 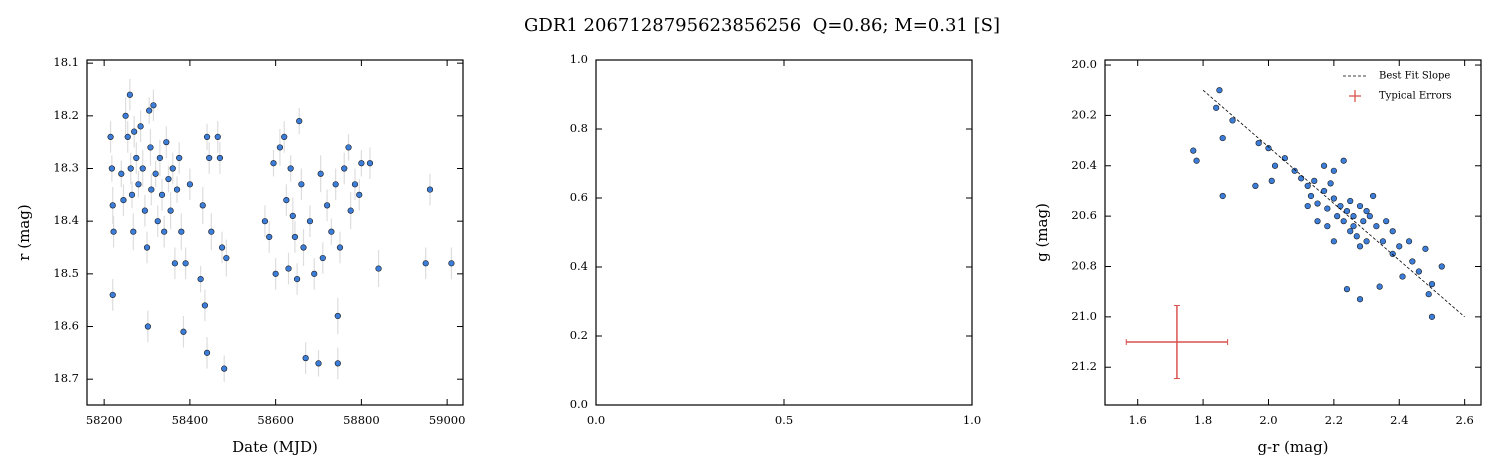 What do you see at coordinates (66, 62) in the screenshot?
I see `y-tick-label: 18.1` at bounding box center [66, 62].